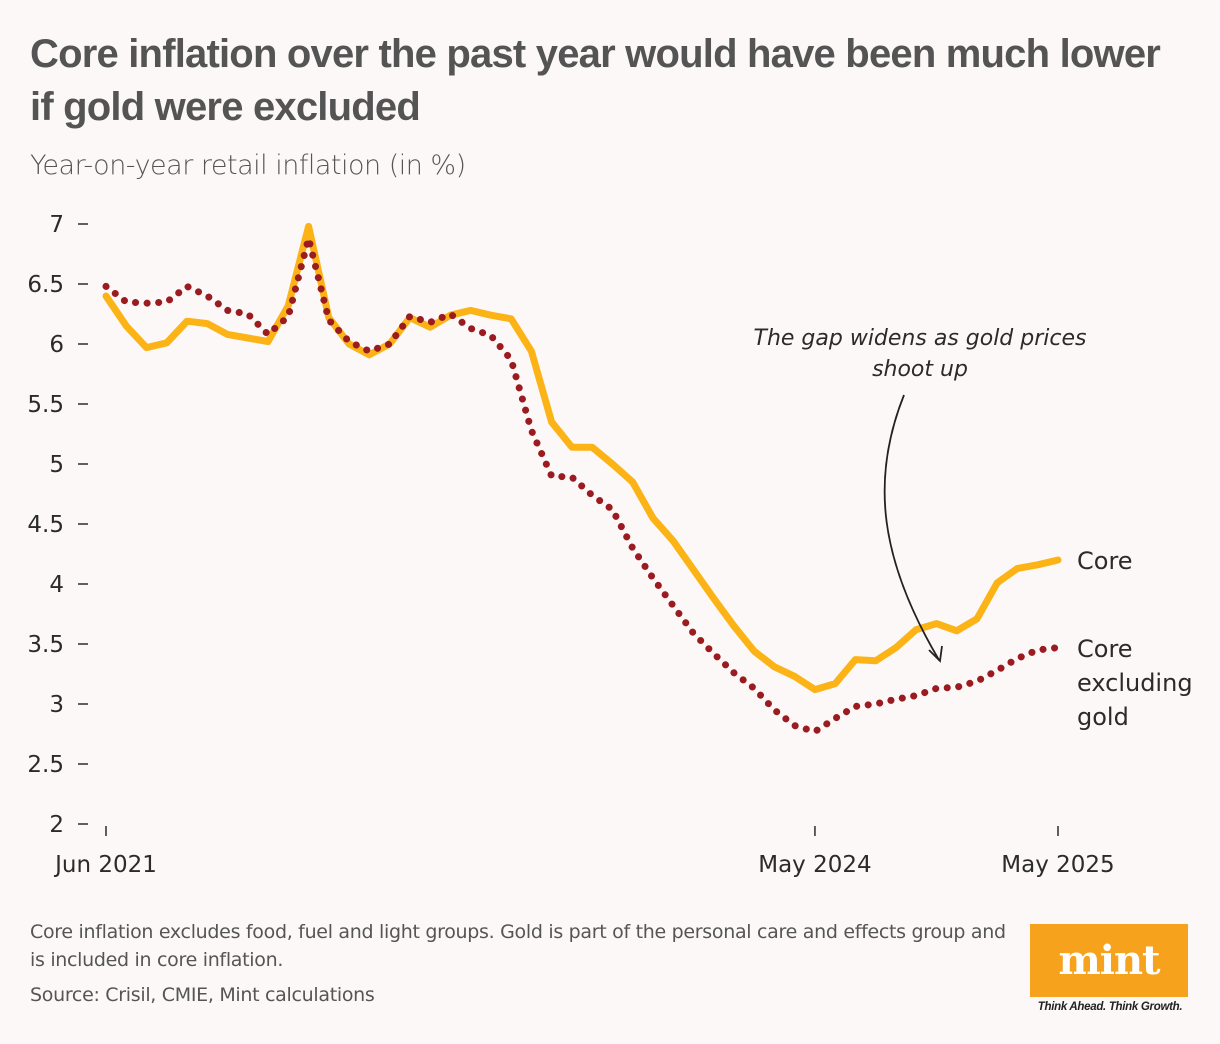 The width and height of the screenshot is (1220, 1044). I want to click on logo-tagline: Think Ahead. Think Growth., so click(1110, 1007).